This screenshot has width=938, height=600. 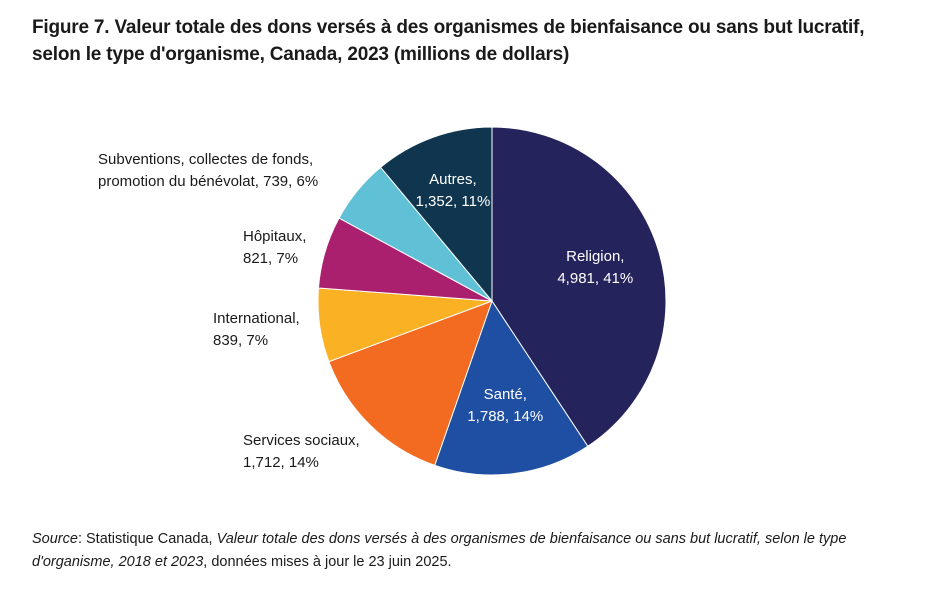 What do you see at coordinates (505, 405) in the screenshot?
I see `slice-label-sante: Santé, 1,788, 14%` at bounding box center [505, 405].